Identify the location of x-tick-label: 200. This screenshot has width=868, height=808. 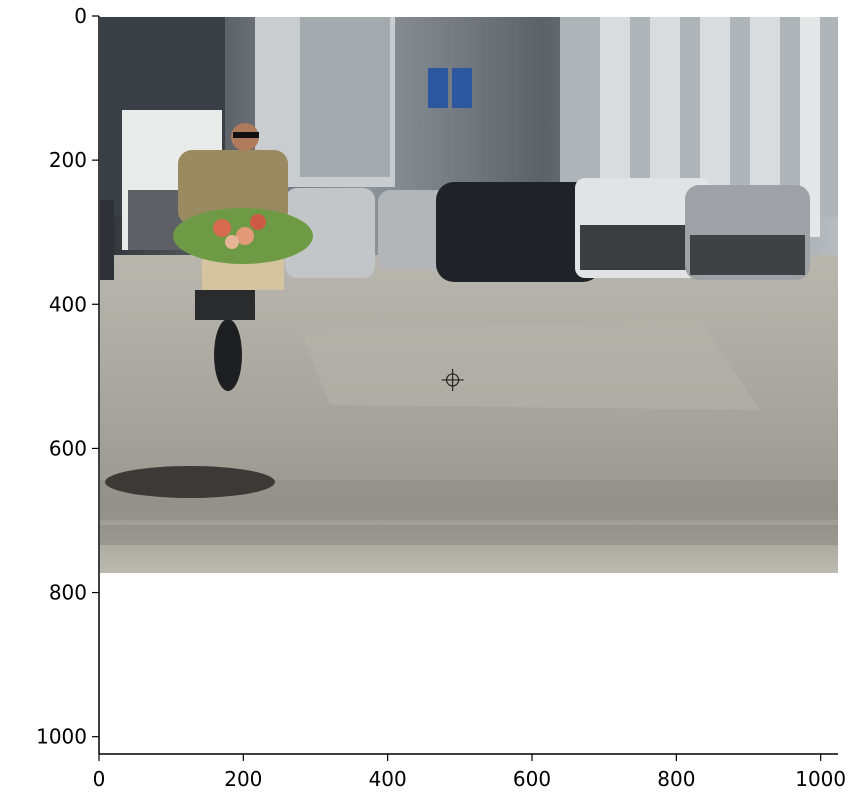
(243, 779).